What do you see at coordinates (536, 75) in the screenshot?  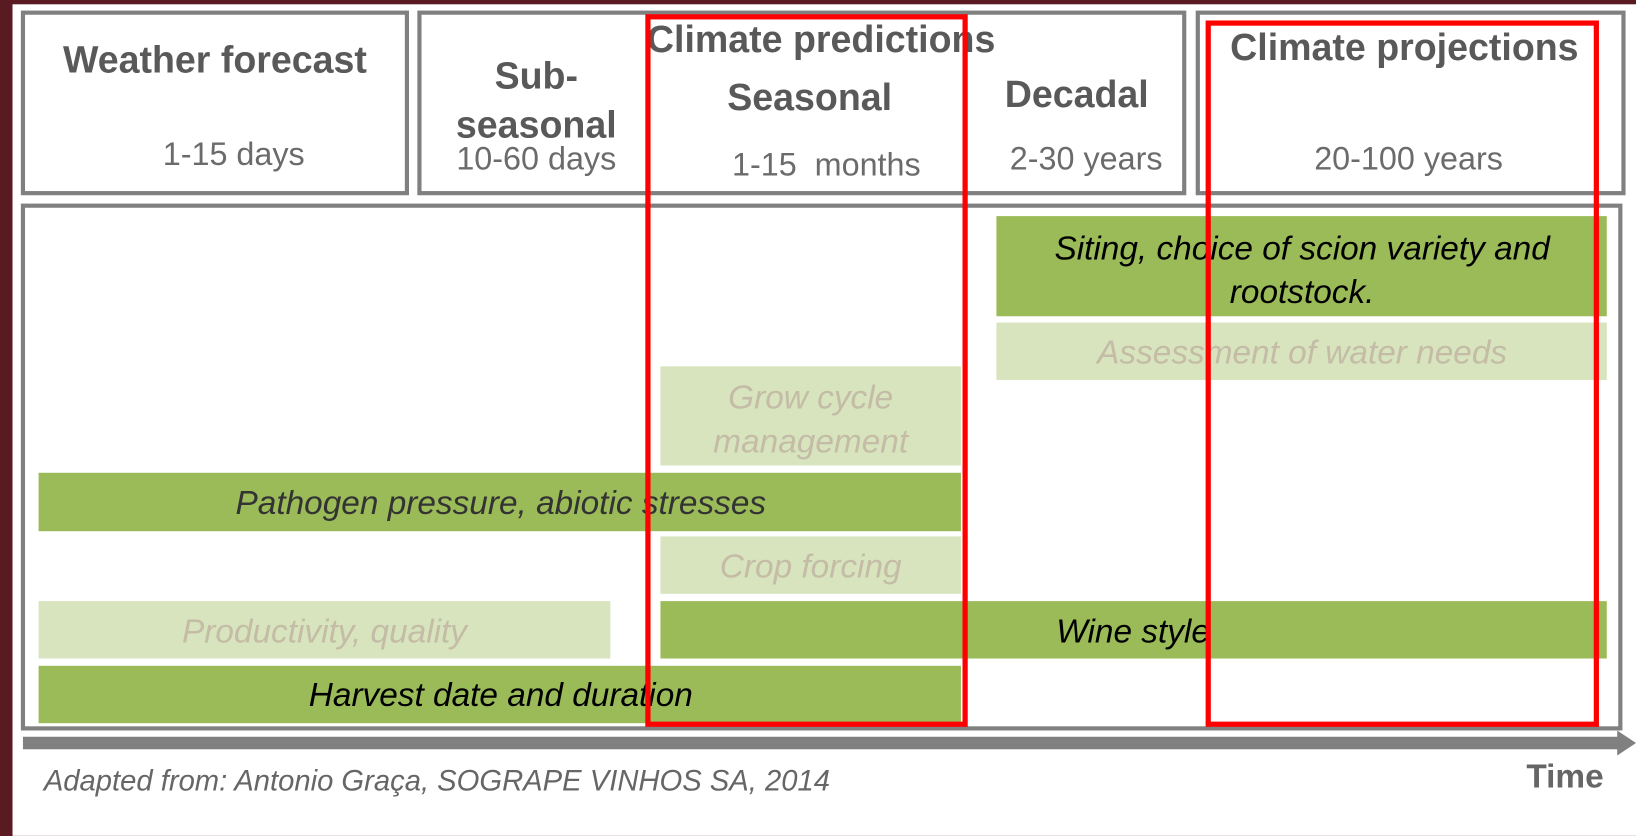 I see `column-title: Sub-` at bounding box center [536, 75].